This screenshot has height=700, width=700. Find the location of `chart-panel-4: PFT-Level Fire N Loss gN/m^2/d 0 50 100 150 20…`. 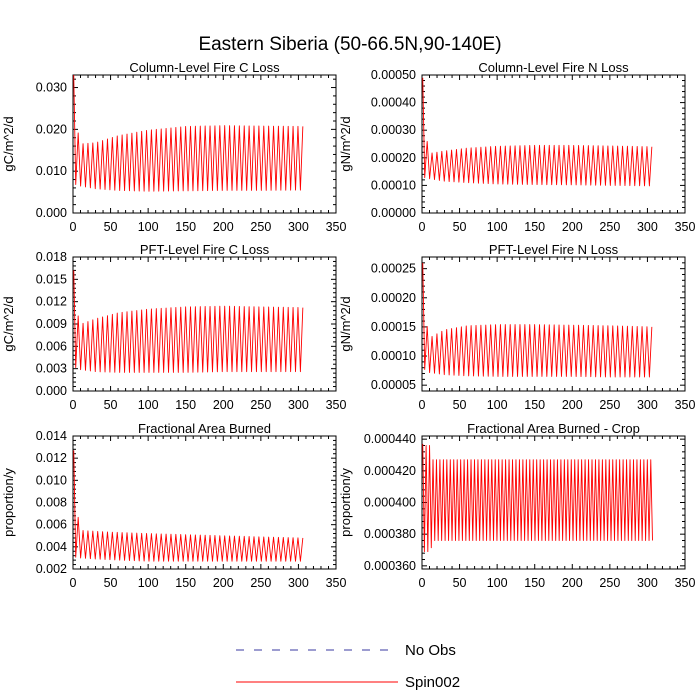

chart-panel-4: PFT-Level Fire N Loss gN/m^2/d 0 50 100 150 20… is located at coordinates (516, 327).